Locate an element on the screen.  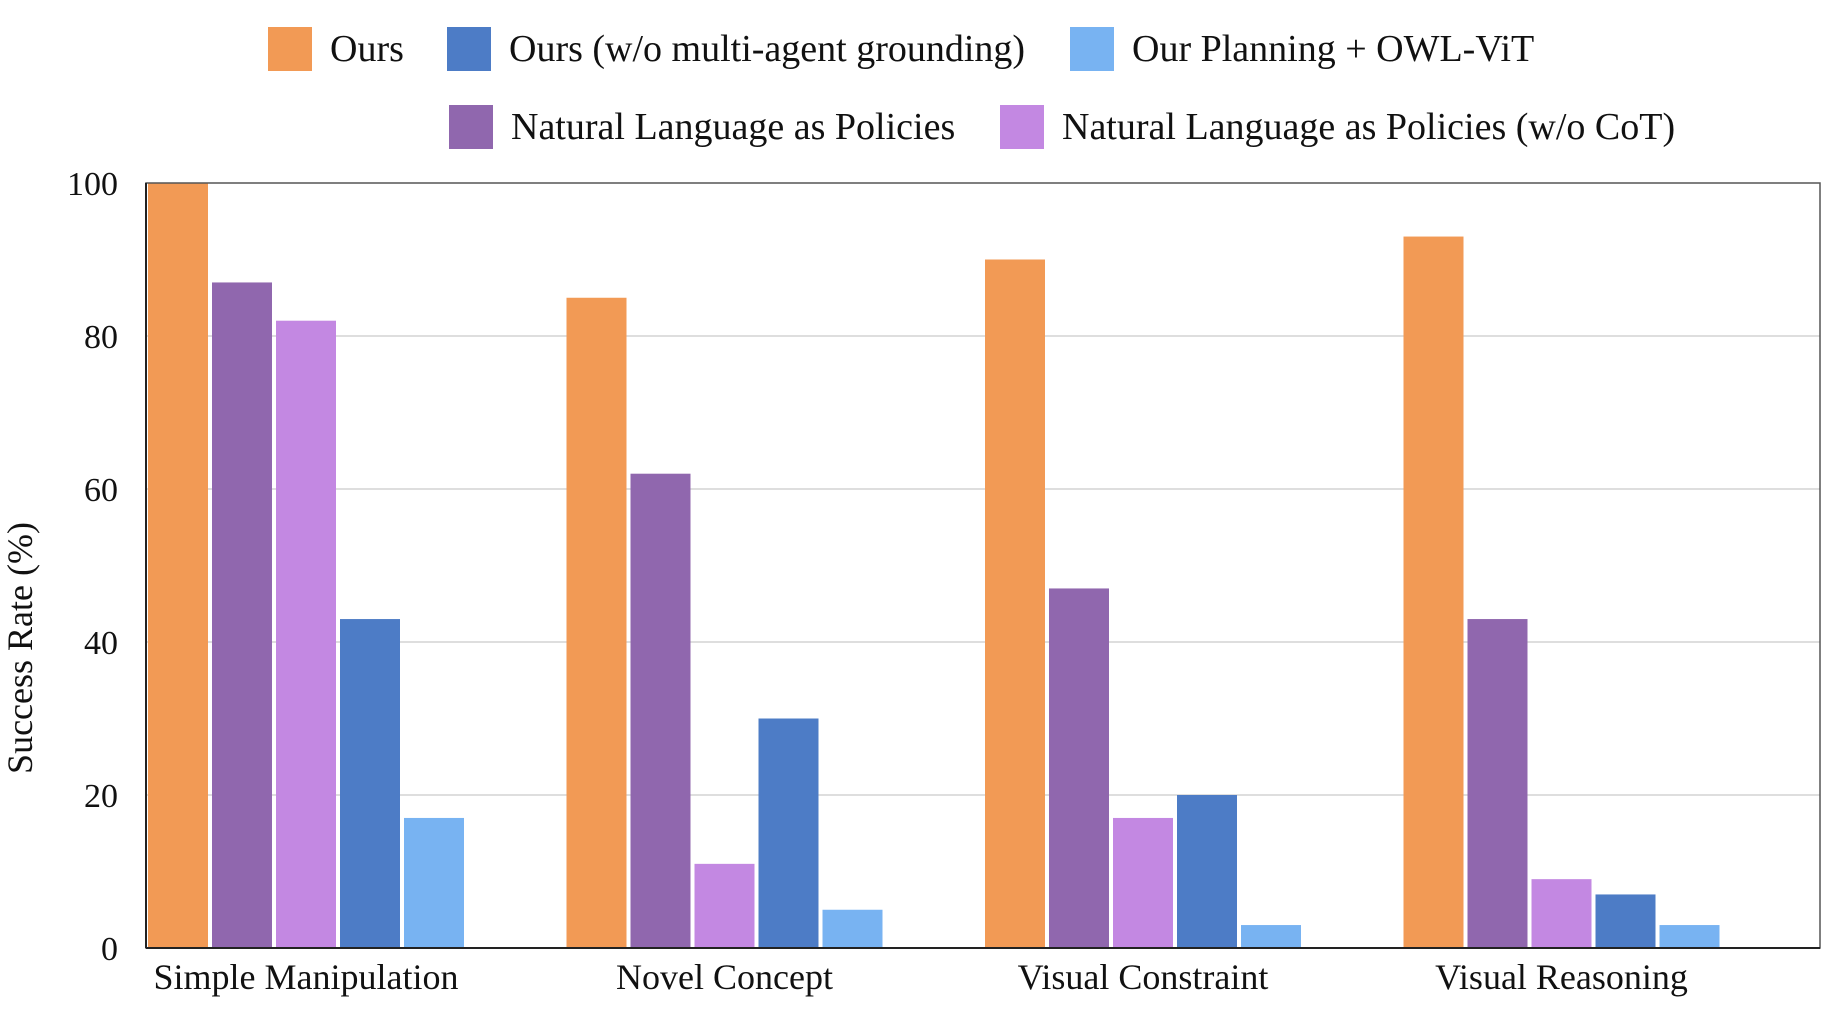
legend-item-nlap: Natural Language as Policies is located at coordinates (702, 127).